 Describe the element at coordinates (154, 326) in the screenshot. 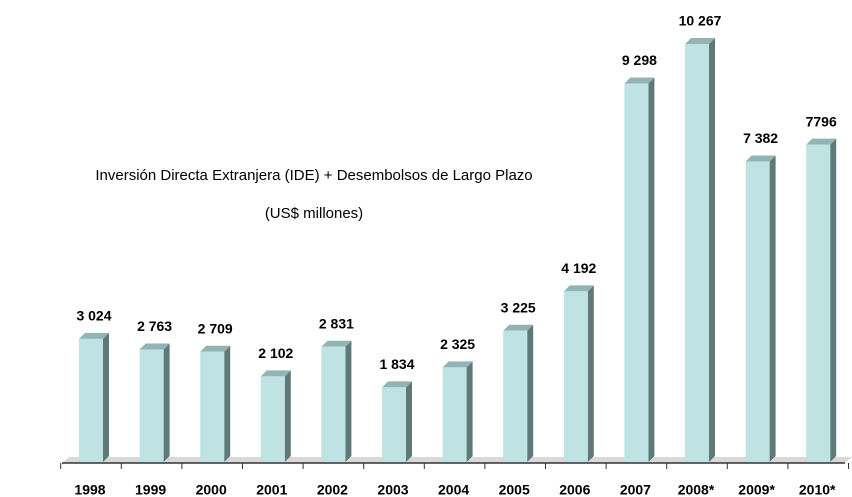

I see `value-label: 2 763` at that location.